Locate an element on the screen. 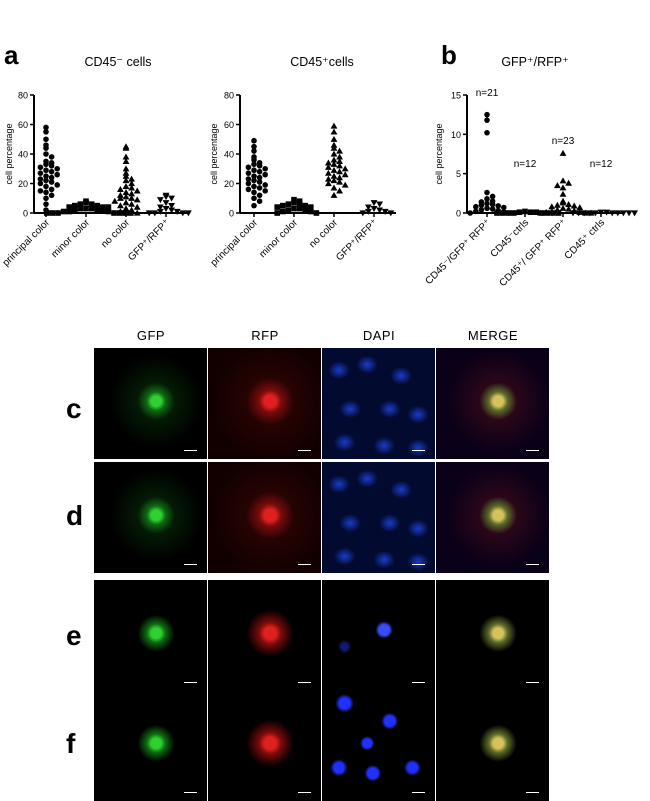 The height and width of the screenshot is (801, 650). chart-0-y-tick-label: 40 is located at coordinates (23, 155).